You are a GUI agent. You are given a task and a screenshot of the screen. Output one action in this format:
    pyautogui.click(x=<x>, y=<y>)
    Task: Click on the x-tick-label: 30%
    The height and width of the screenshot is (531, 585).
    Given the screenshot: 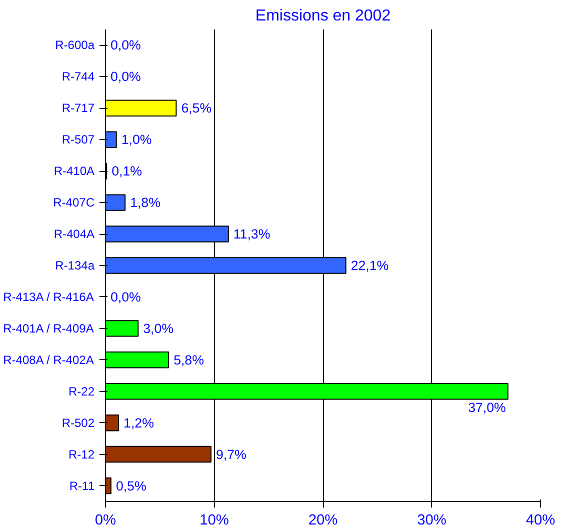 What is the action you would take?
    pyautogui.click(x=431, y=520)
    